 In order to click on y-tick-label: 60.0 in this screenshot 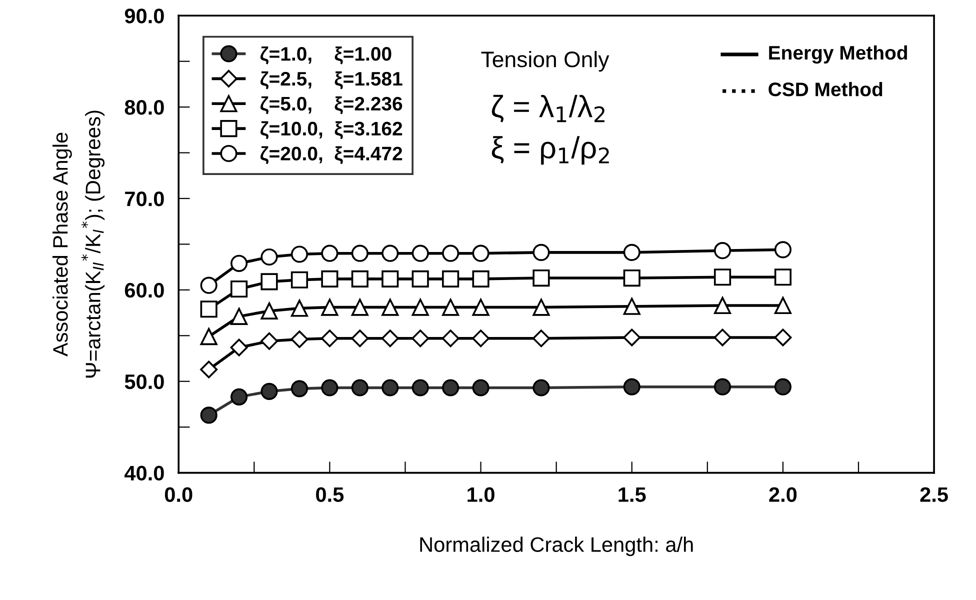, I will do `click(144, 290)`.